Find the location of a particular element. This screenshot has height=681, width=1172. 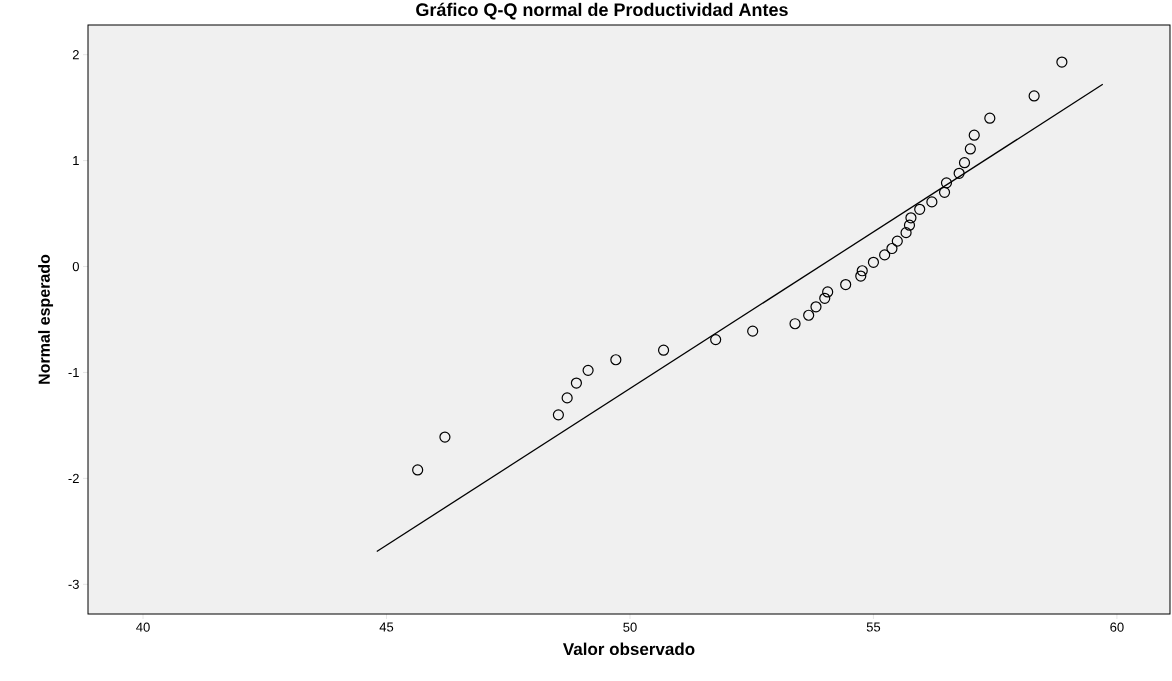

x-tick-label: 40 is located at coordinates (143, 627).